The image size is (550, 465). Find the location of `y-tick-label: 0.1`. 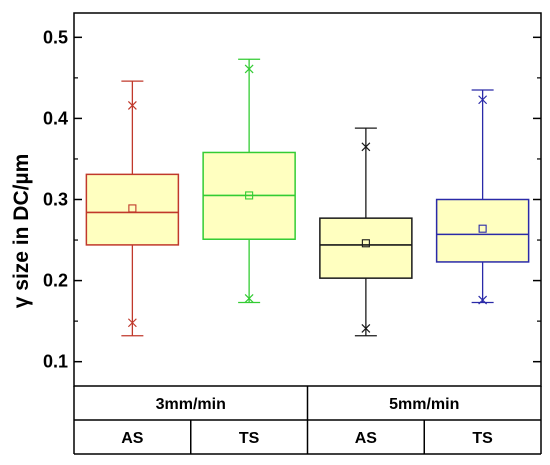

y-tick-label: 0.1 is located at coordinates (55, 362).